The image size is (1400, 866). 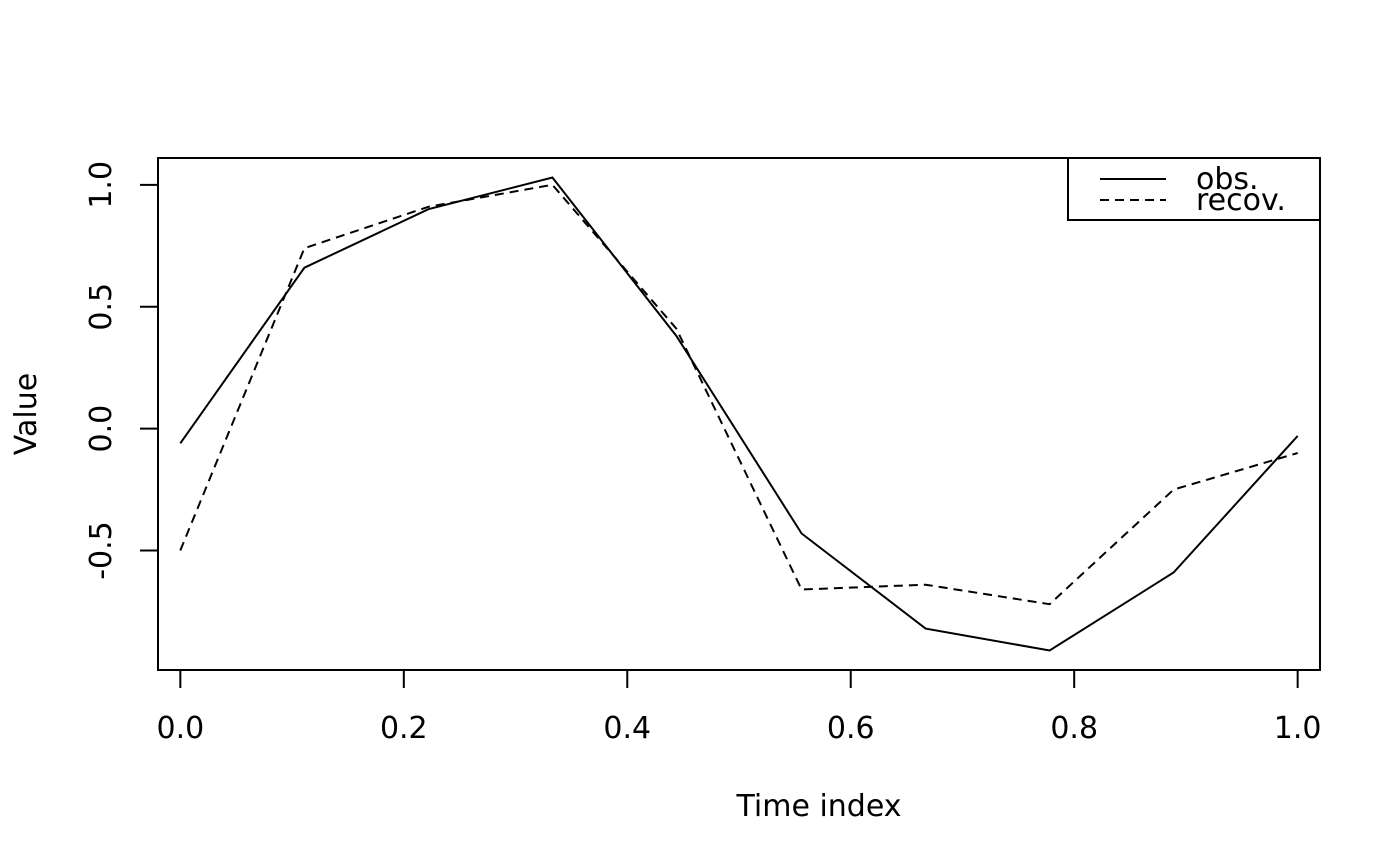 I want to click on legend: obs.recov., so click(x=1194, y=189).